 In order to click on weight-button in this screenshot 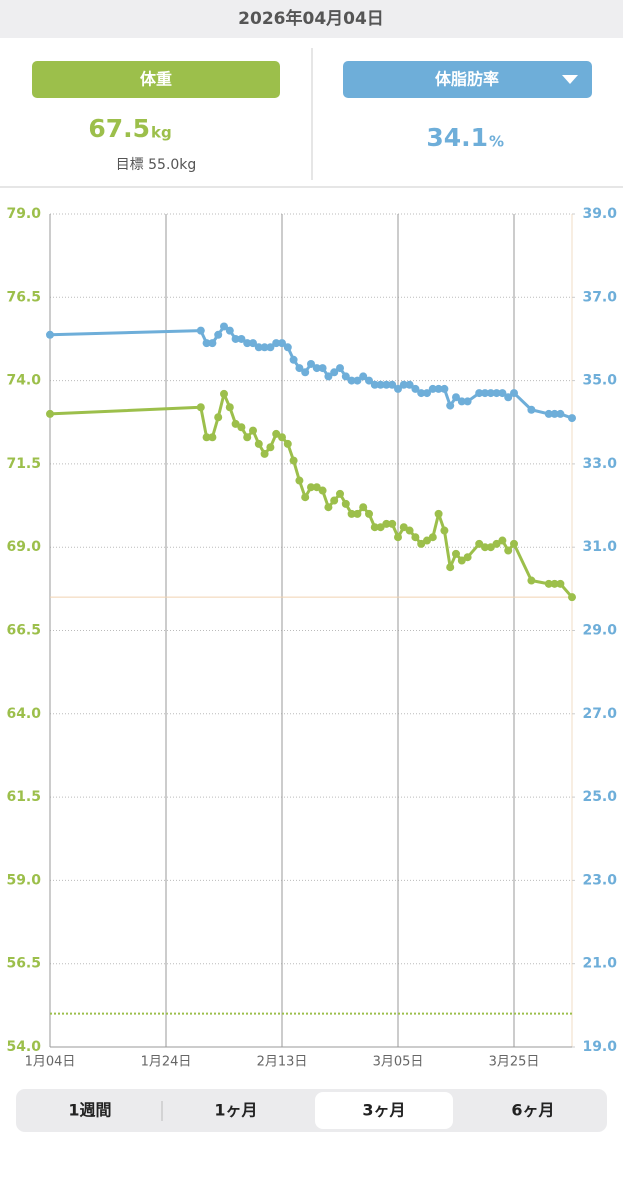, I will do `click(156, 79)`.